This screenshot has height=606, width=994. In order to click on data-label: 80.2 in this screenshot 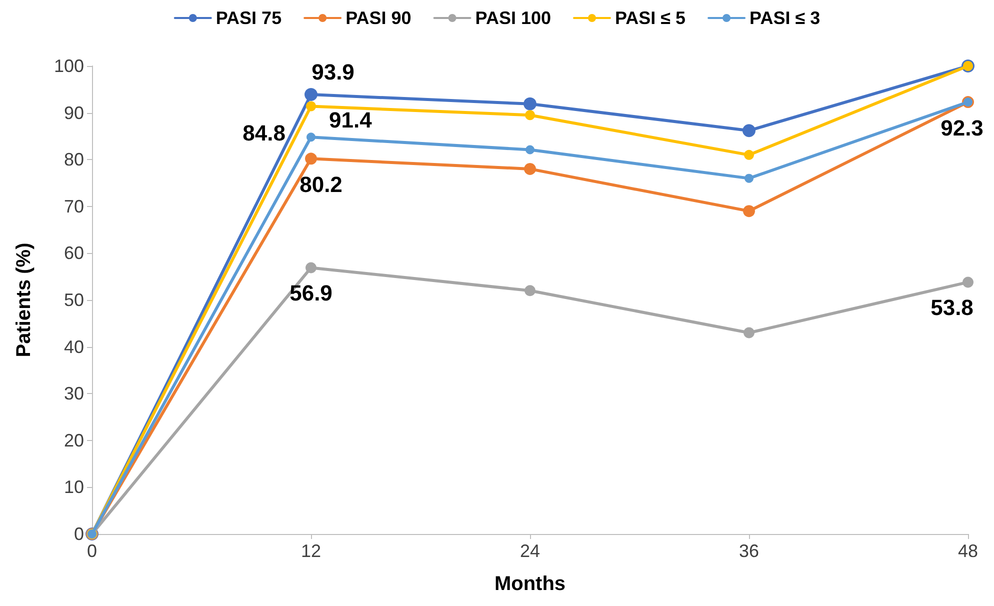, I will do `click(321, 185)`.